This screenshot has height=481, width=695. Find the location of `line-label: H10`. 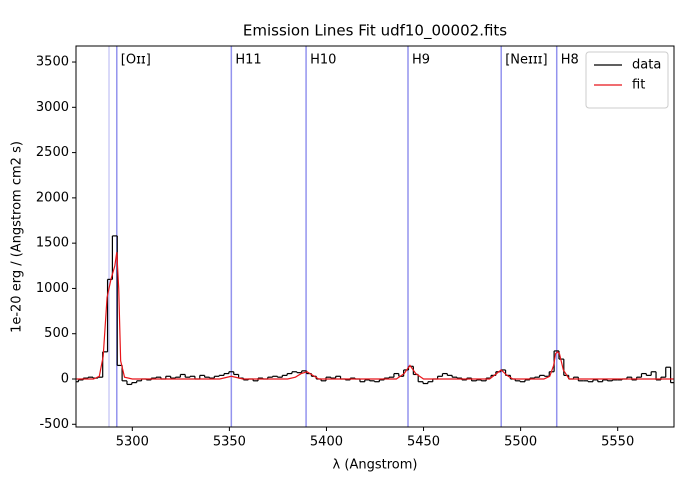

line-label: H10 is located at coordinates (323, 60).